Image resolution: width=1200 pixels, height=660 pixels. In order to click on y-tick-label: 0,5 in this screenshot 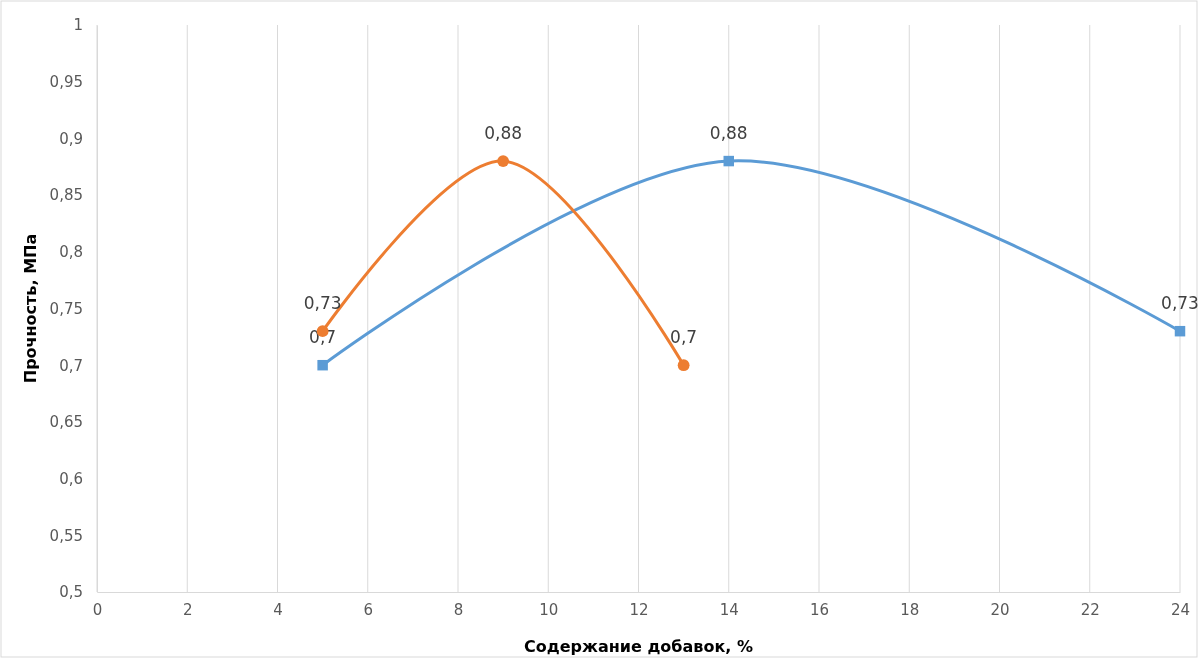, I will do `click(71, 592)`.